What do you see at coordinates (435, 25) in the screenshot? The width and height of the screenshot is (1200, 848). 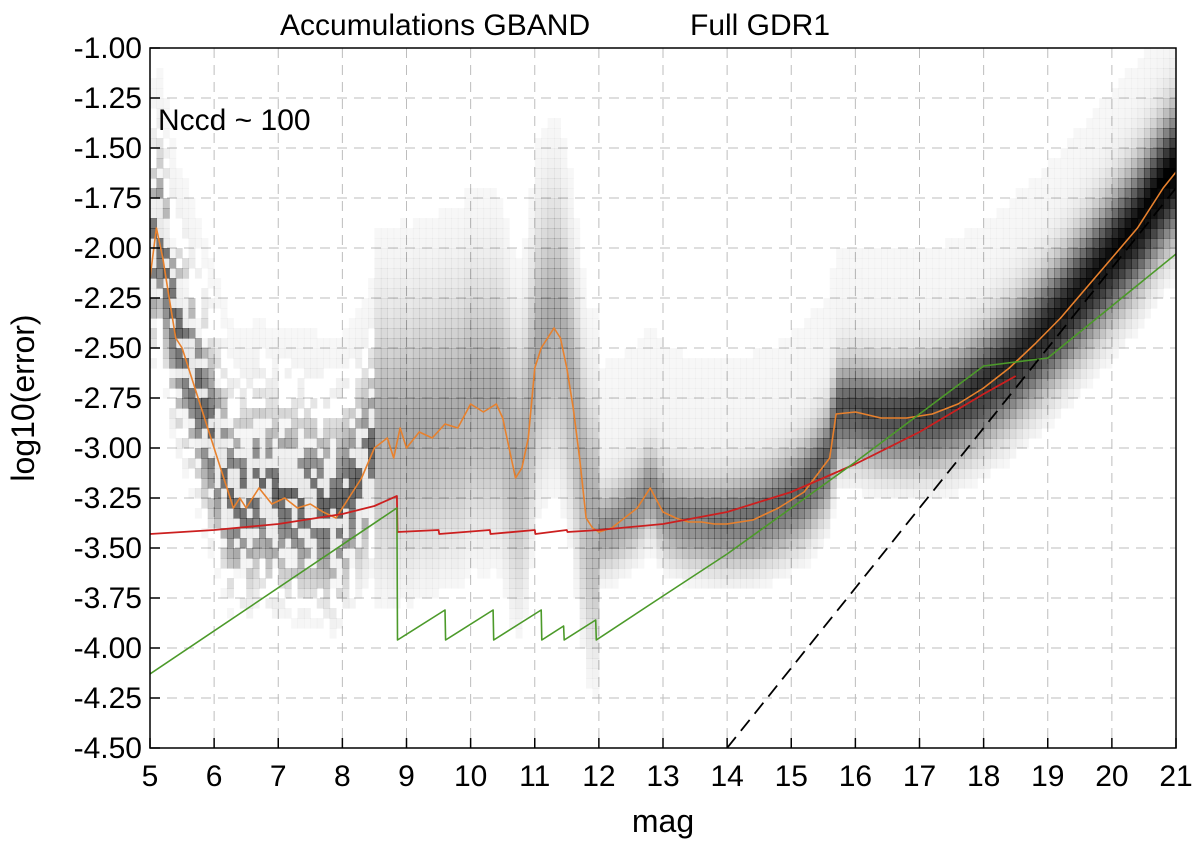 I see `chart-title-left: Accumulations GBAND` at bounding box center [435, 25].